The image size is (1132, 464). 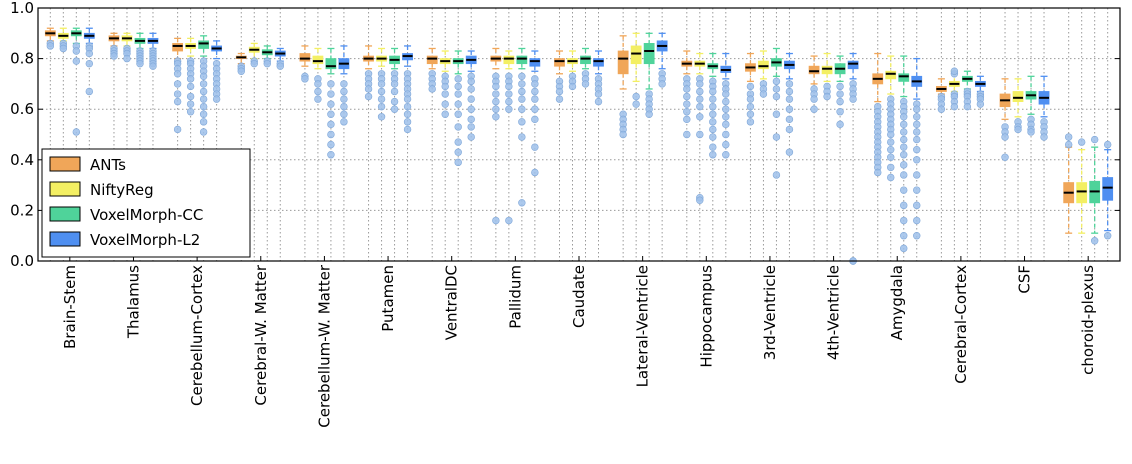 What do you see at coordinates (22, 261) in the screenshot?
I see `y-tick-label: 0.0` at bounding box center [22, 261].